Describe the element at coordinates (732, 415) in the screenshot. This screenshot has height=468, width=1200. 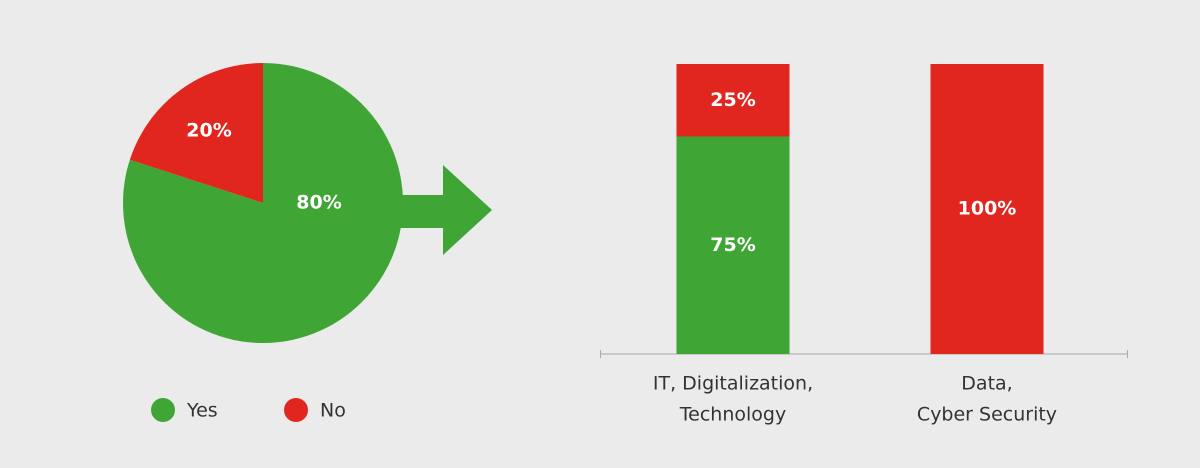
I see `x-tick-label: Technology` at that location.